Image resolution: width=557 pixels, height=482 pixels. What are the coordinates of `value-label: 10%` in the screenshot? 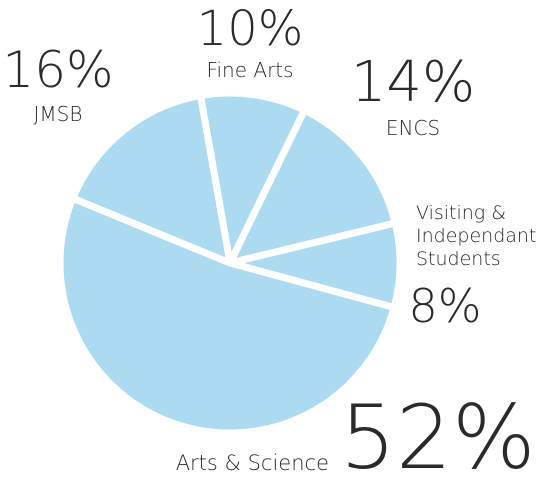 It's located at (250, 29).